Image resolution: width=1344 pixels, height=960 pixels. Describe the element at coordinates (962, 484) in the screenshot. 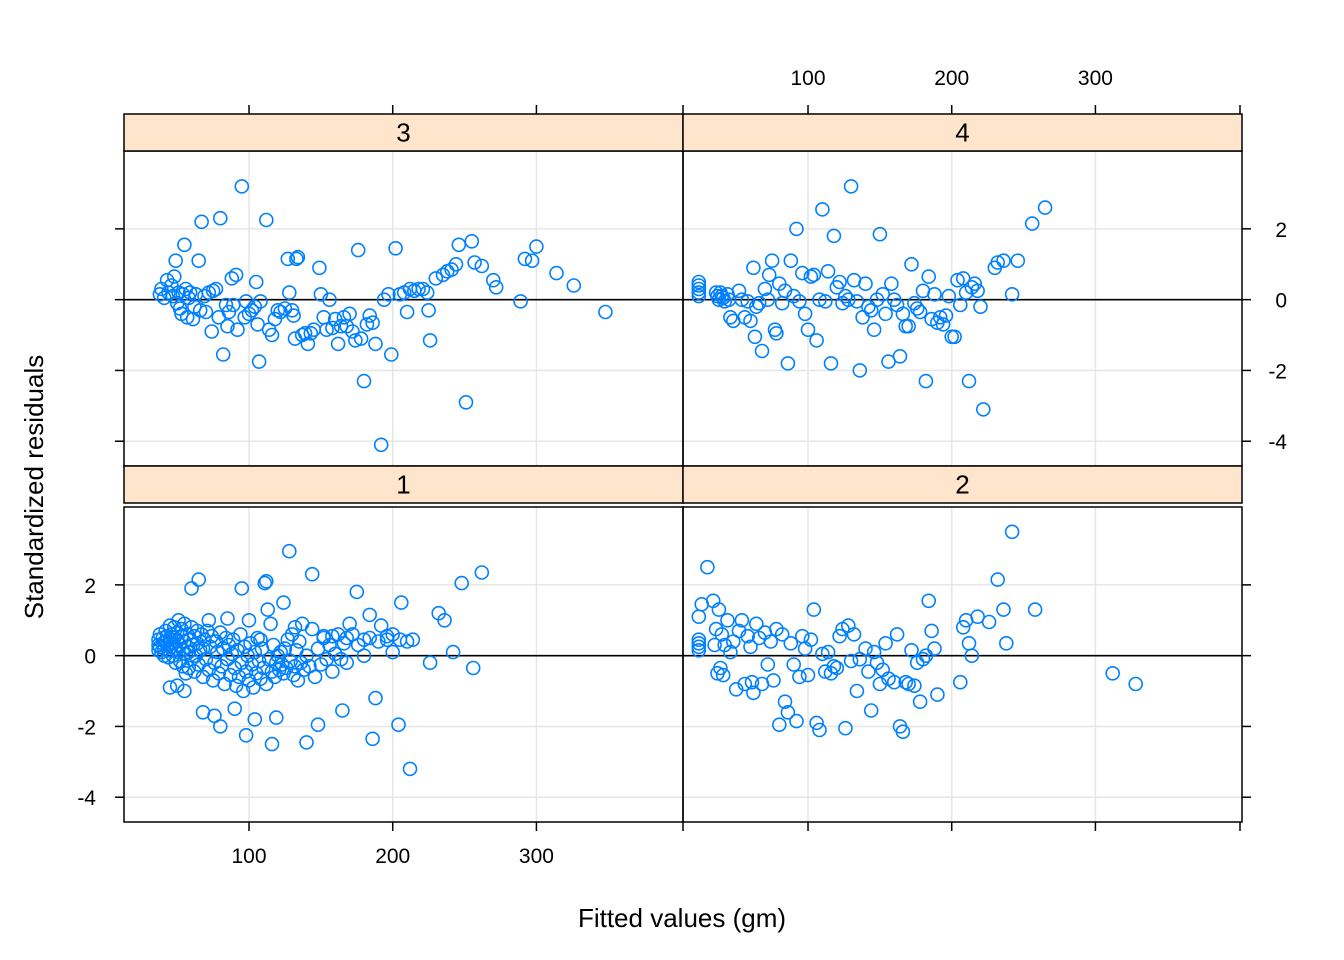

I see `panel-2-strip` at that location.